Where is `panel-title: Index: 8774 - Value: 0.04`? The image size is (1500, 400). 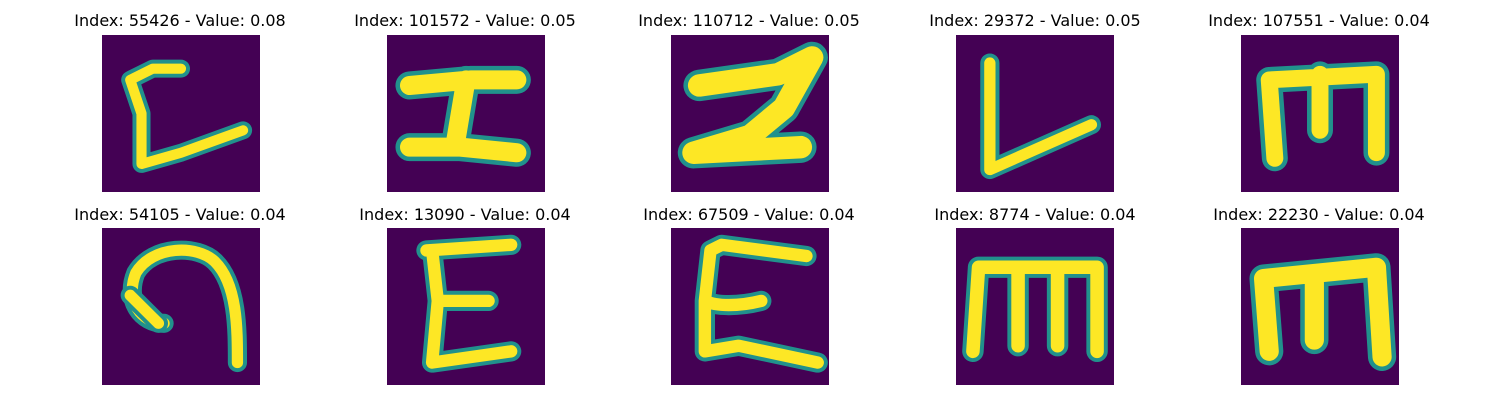
panel-title: Index: 8774 - Value: 0.04 is located at coordinates (1035, 214).